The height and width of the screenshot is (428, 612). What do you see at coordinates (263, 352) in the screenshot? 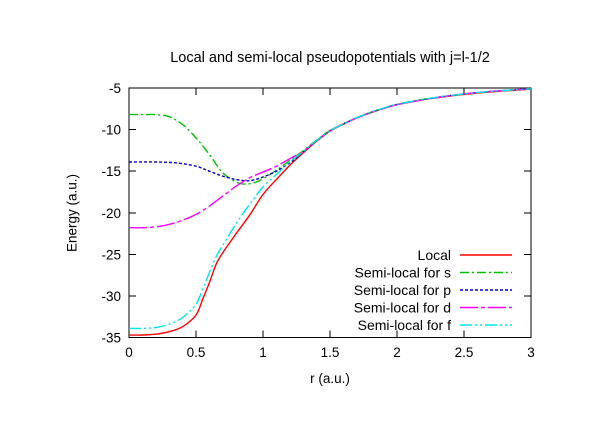
I see `x-tick-label: 1` at bounding box center [263, 352].